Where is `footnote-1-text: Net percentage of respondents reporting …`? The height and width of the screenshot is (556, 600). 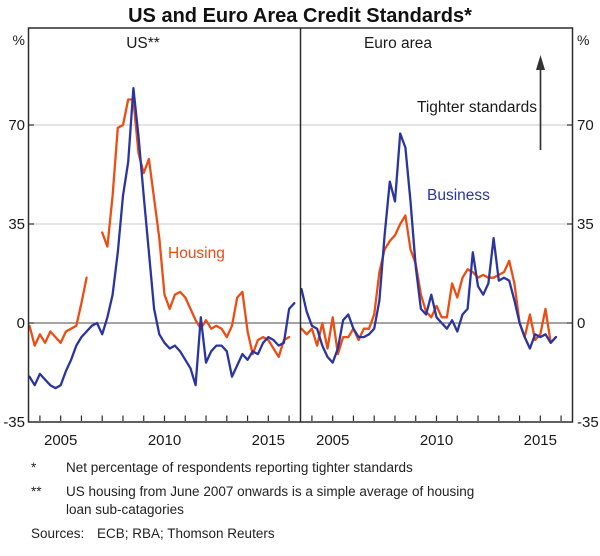
footnote-1-text: Net percentage of respondents reporting … is located at coordinates (239, 467).